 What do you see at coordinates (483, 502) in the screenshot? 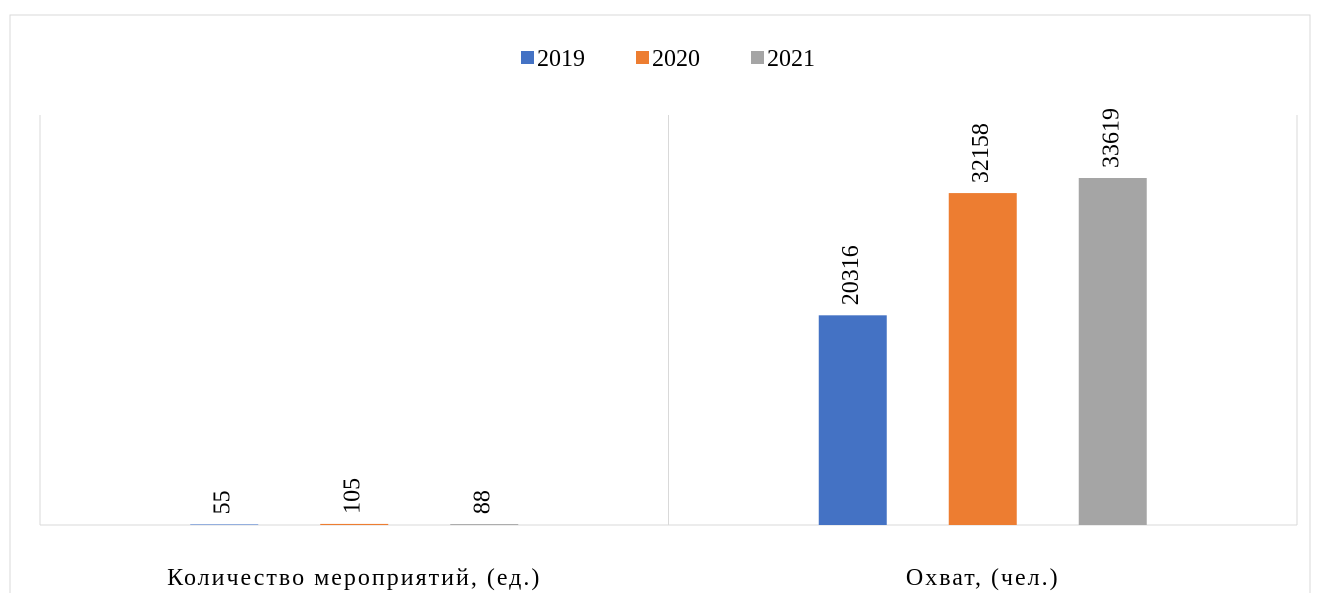
I see `data-label: 88` at bounding box center [483, 502].